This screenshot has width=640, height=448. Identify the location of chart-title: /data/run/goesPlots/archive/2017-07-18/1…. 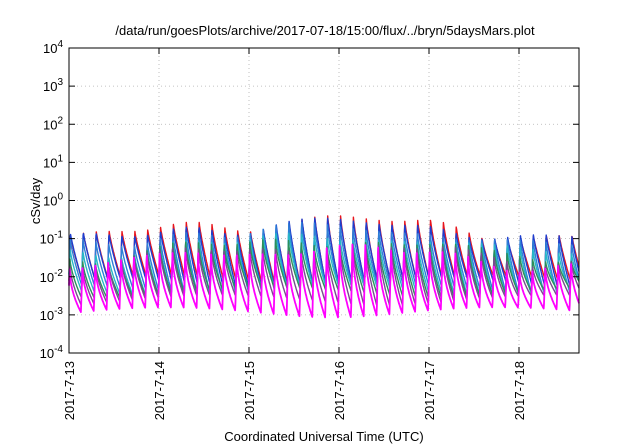
(325, 30).